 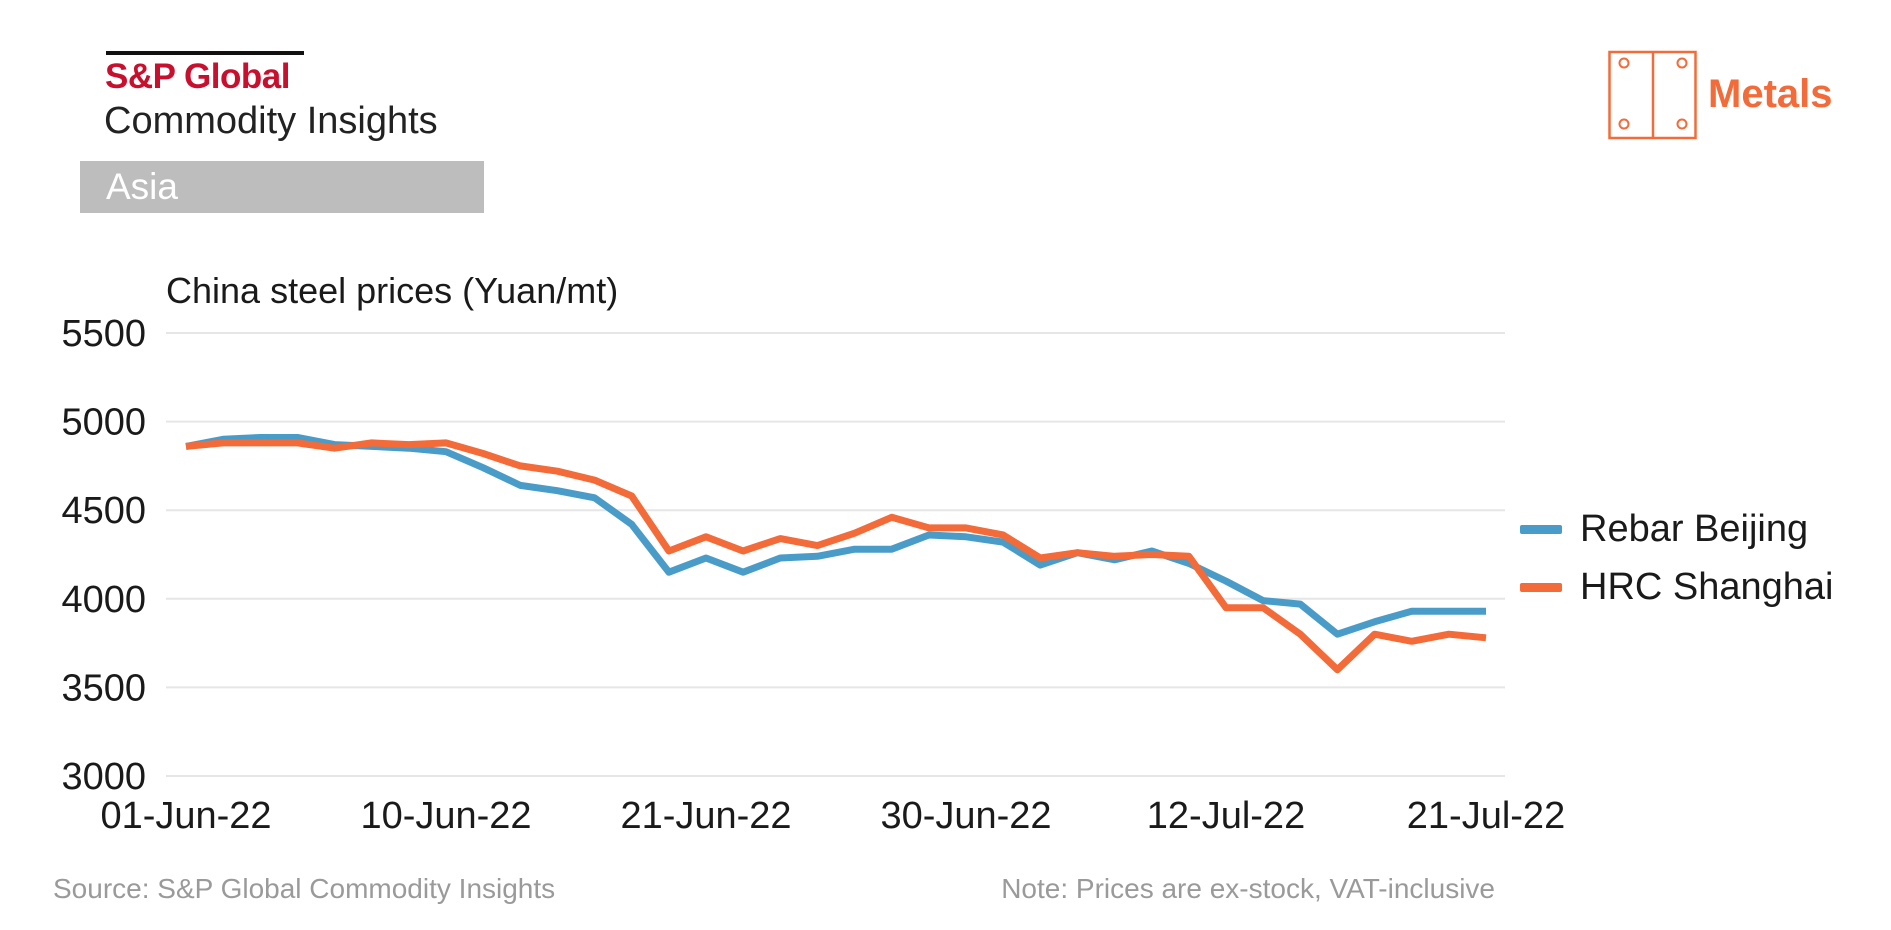 What do you see at coordinates (103, 423) in the screenshot?
I see `y-tick-label: 5000` at bounding box center [103, 423].